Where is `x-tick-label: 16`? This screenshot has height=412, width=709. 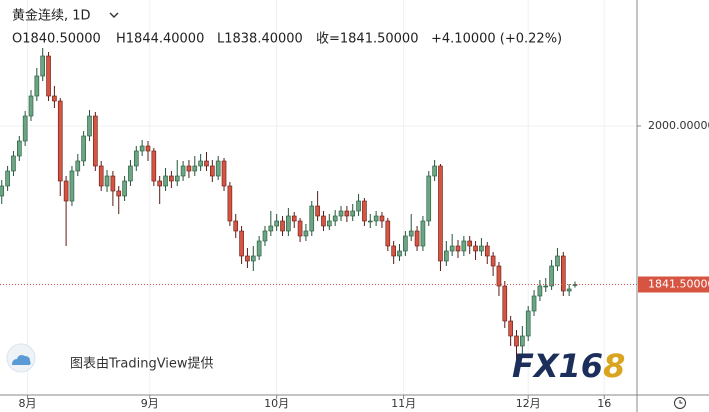
x-tick-label: 16 is located at coordinates (604, 403).